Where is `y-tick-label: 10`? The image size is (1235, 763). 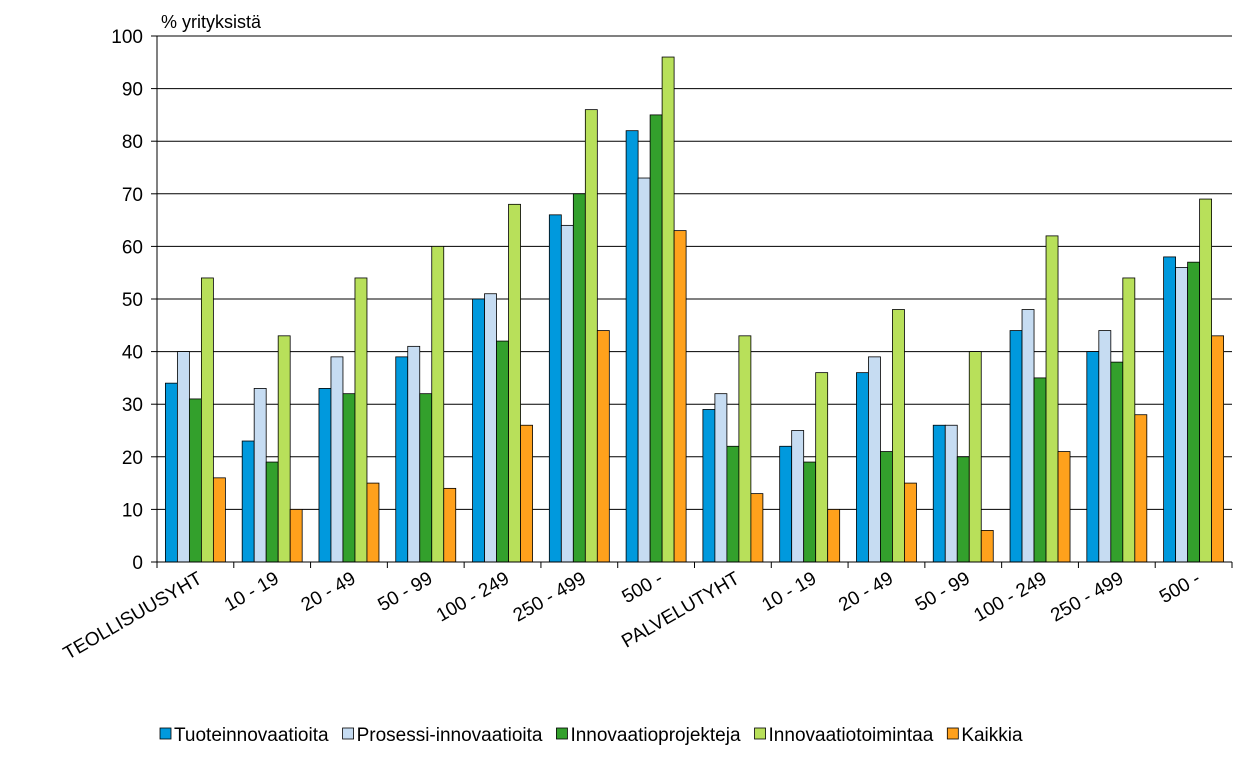 y-tick-label: 10 is located at coordinates (132, 510).